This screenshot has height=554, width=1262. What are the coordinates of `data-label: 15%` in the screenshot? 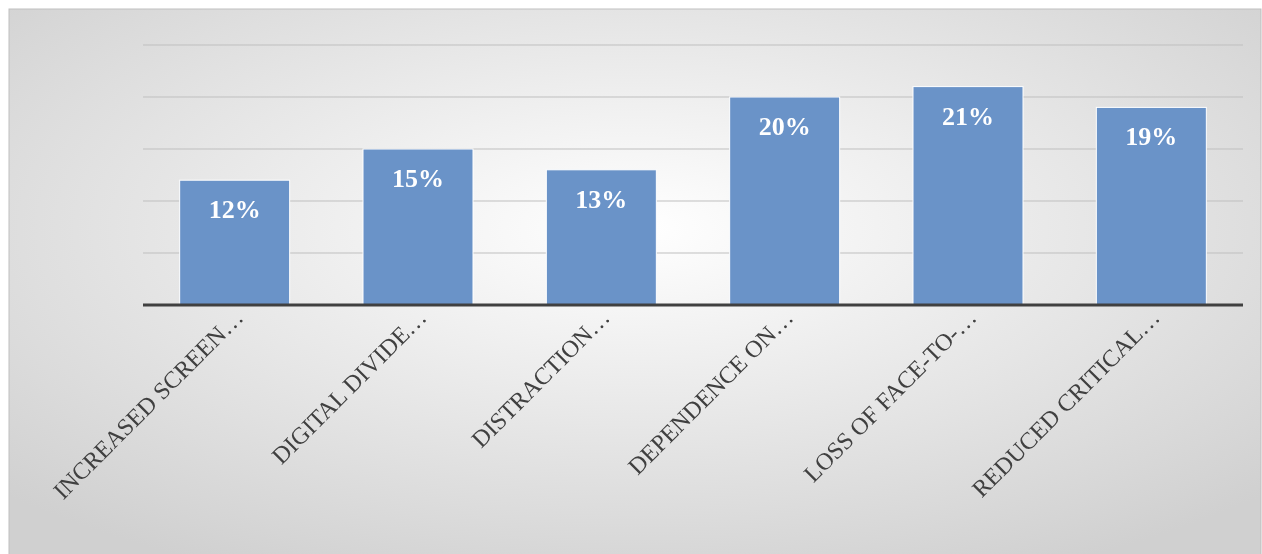 It's located at (418, 178).